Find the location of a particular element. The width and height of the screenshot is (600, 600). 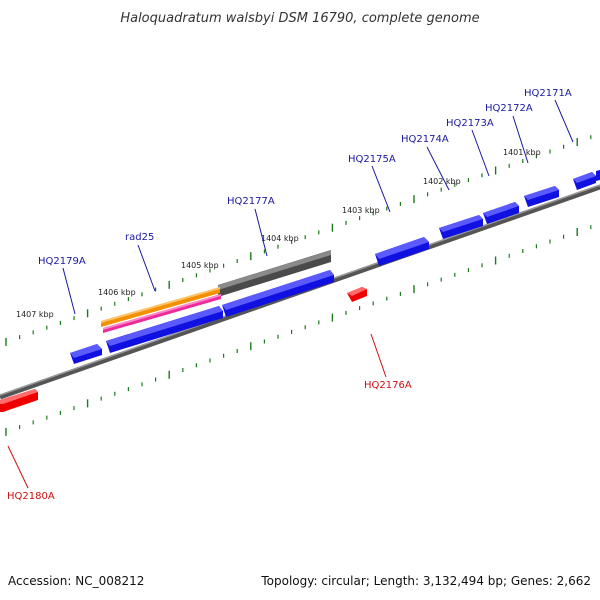

orange-feature-bar is located at coordinates (160, 307).